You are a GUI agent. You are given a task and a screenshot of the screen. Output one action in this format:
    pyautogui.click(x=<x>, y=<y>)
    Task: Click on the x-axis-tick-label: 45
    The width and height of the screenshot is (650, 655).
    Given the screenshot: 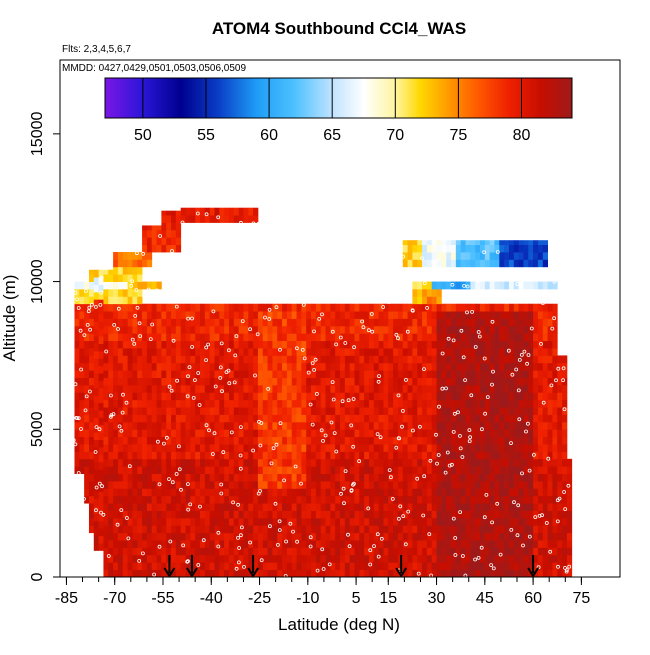 What is the action you would take?
    pyautogui.click(x=485, y=598)
    